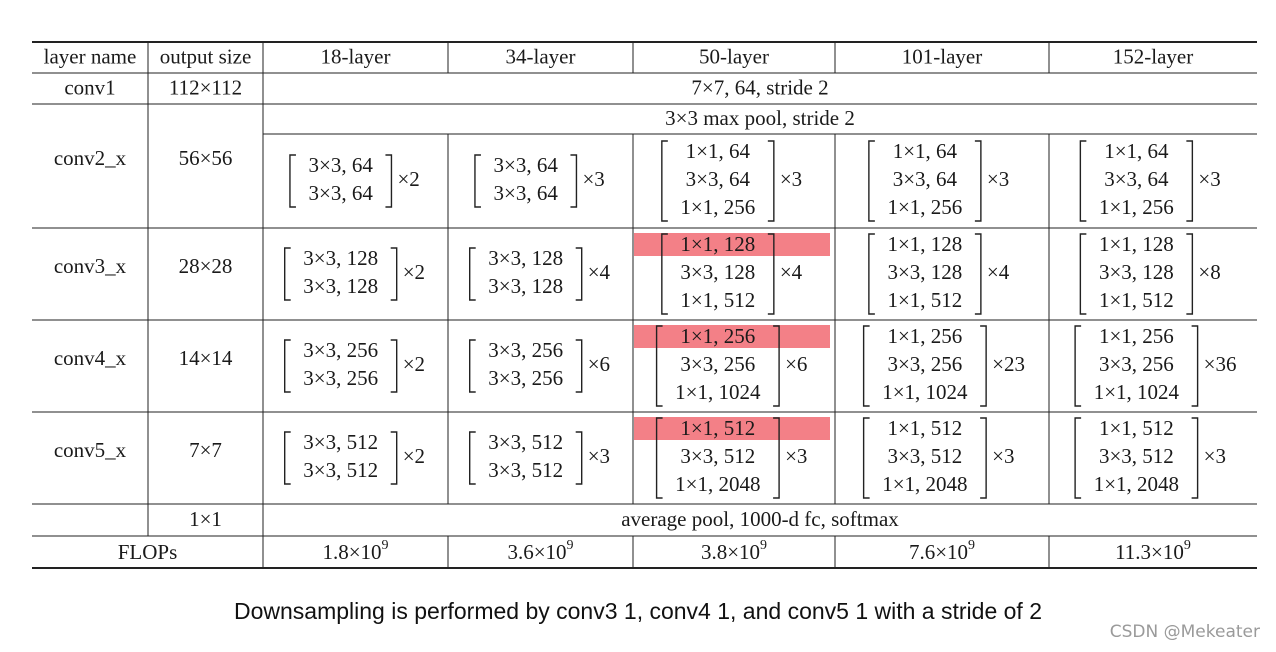  I want to click on block-cell: 3×3, 64 3×3, 64 ×3, so click(539, 180).